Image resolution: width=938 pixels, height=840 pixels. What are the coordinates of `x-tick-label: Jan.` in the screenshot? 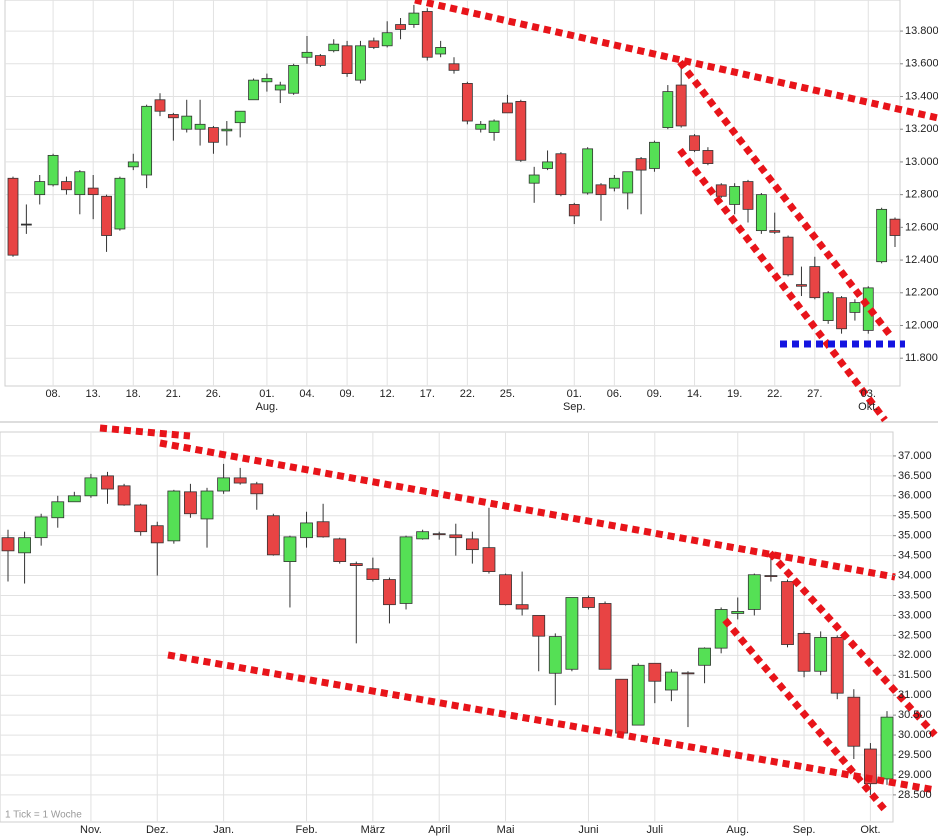 It's located at (223, 830).